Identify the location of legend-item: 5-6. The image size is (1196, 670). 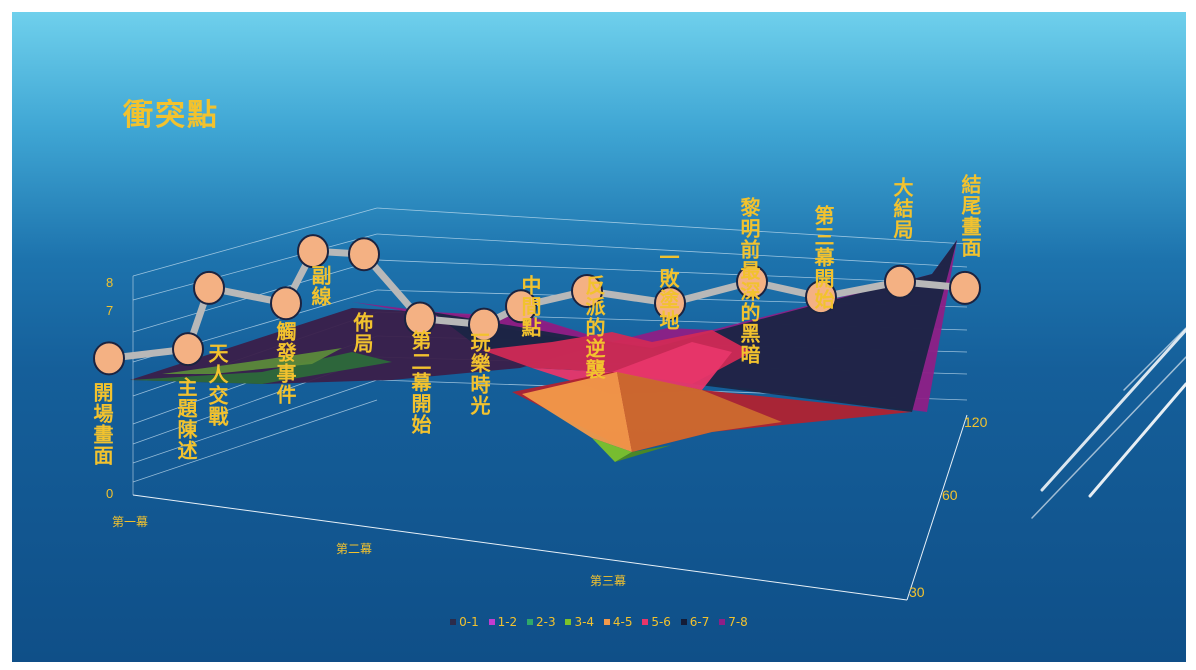
(656, 622).